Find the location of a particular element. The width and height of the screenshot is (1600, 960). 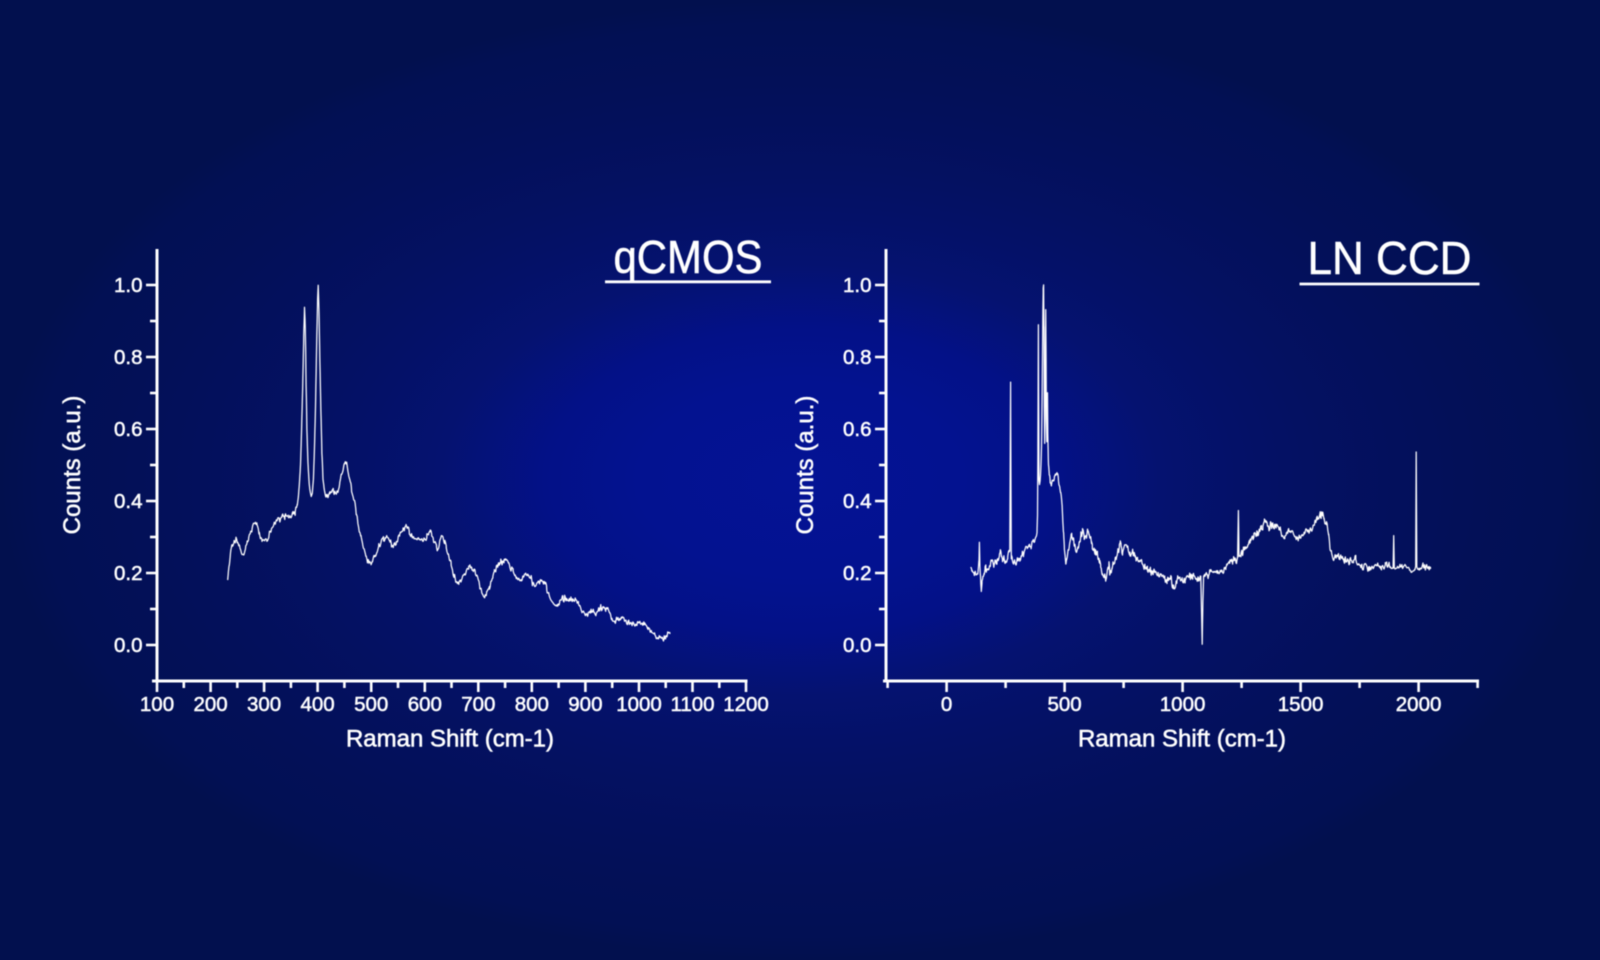

svg-text: 600 is located at coordinates (425, 704).